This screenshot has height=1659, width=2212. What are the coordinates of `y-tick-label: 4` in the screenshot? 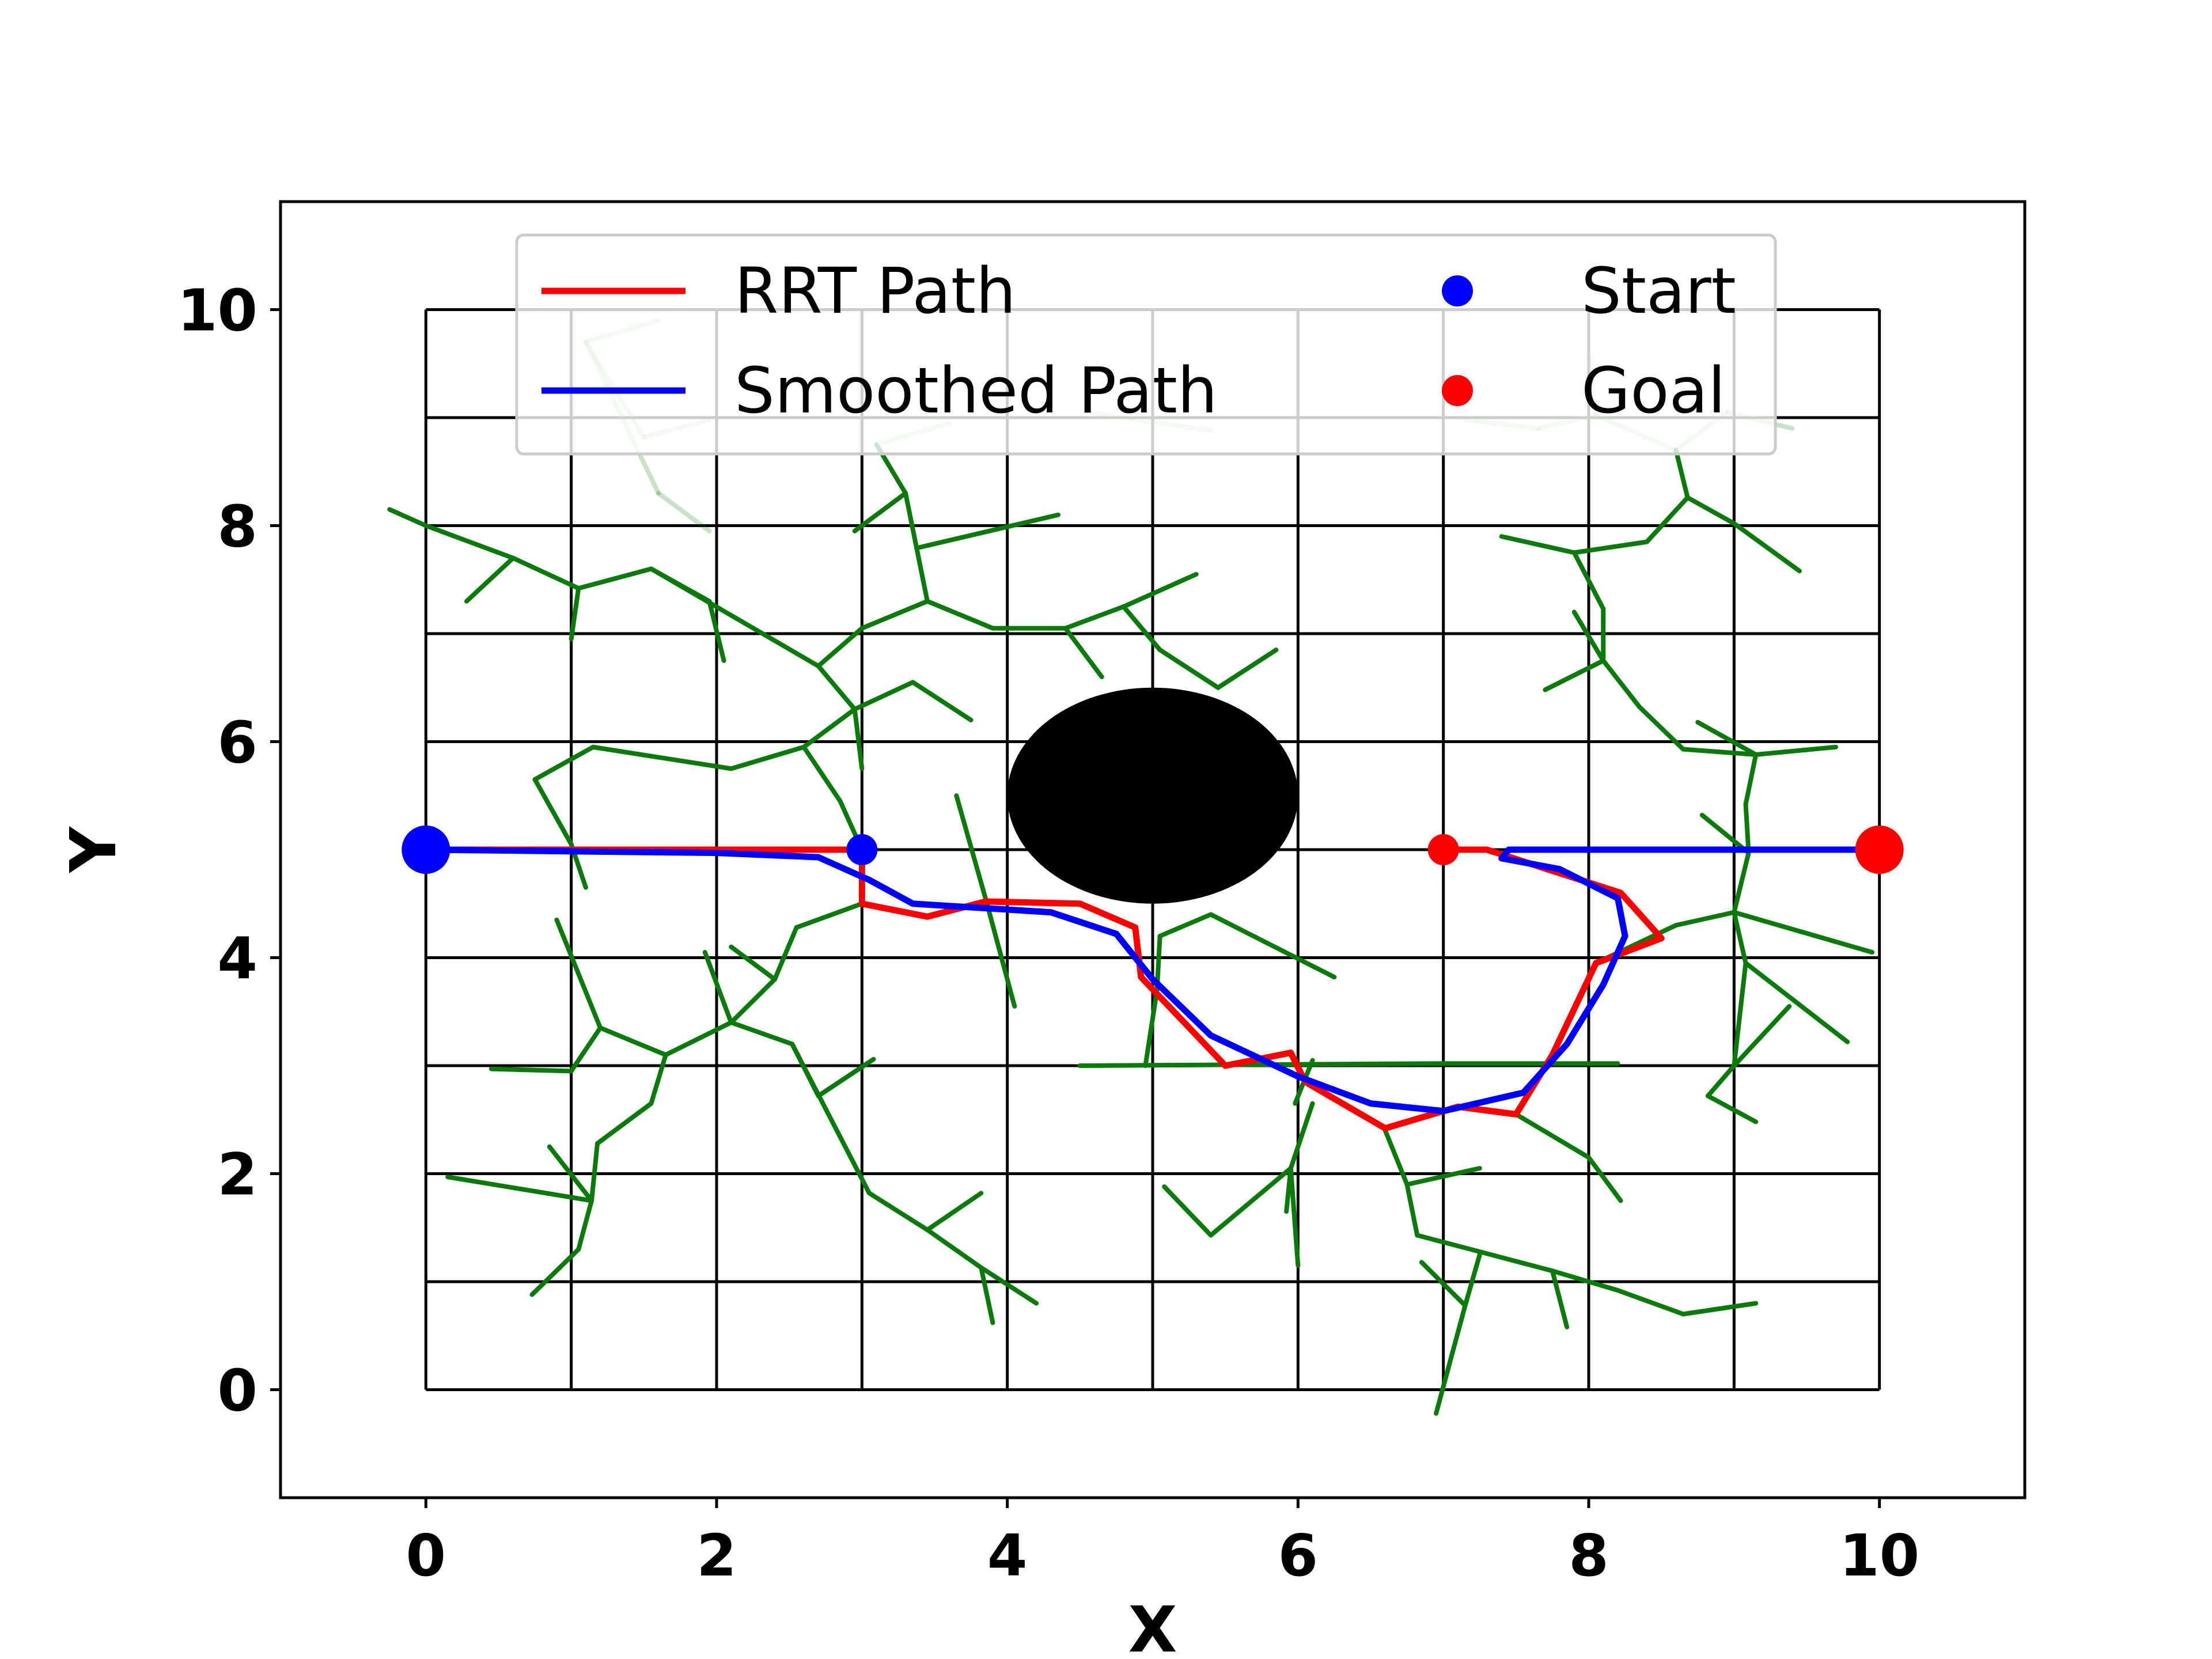 It's located at (237, 959).